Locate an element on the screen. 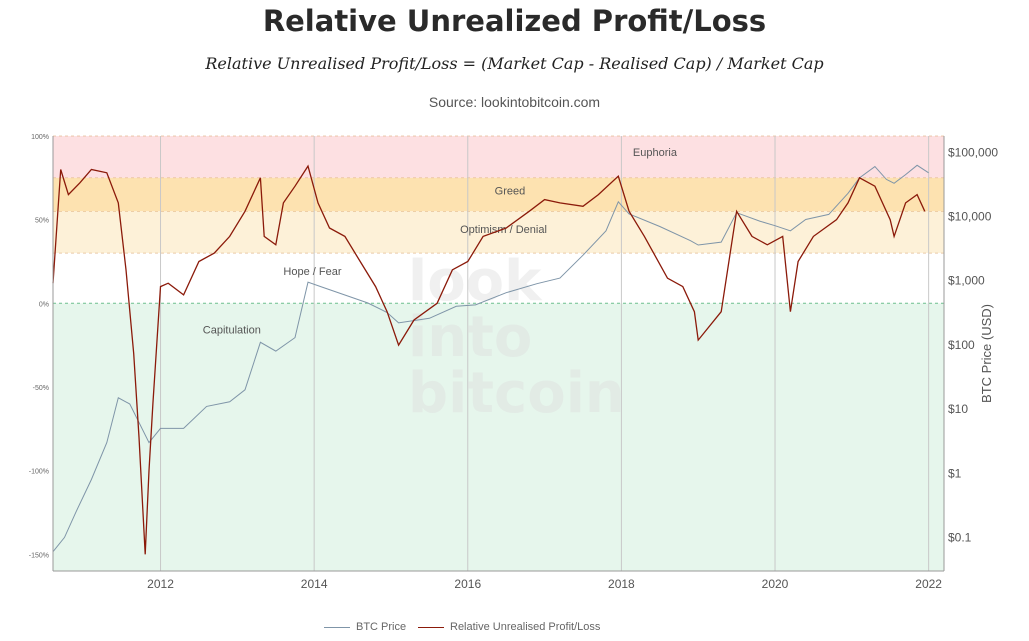 Image resolution: width=1029 pixels, height=641 pixels. y-left-tick-label: -100% is located at coordinates (39, 472).